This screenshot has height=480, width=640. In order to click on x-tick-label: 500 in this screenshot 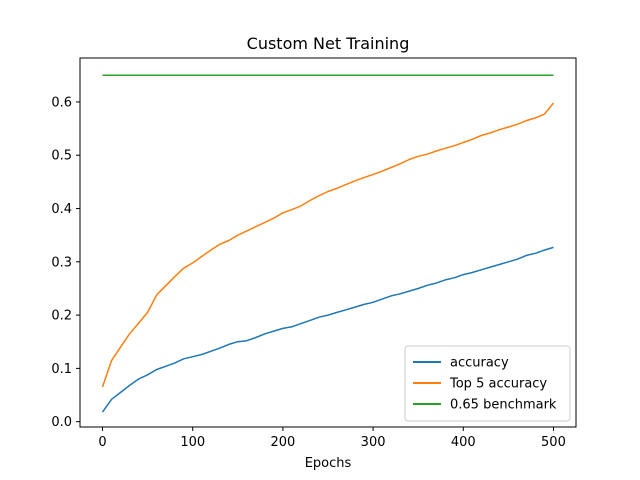, I will do `click(553, 442)`.